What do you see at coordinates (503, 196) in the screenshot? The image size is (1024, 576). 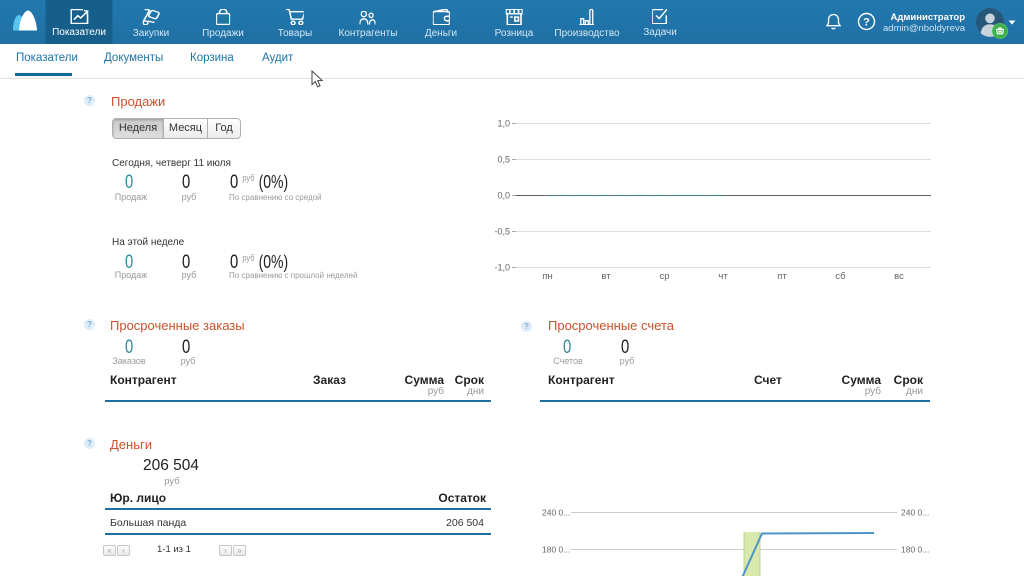 I see `svg-text: 0,0` at bounding box center [503, 196].